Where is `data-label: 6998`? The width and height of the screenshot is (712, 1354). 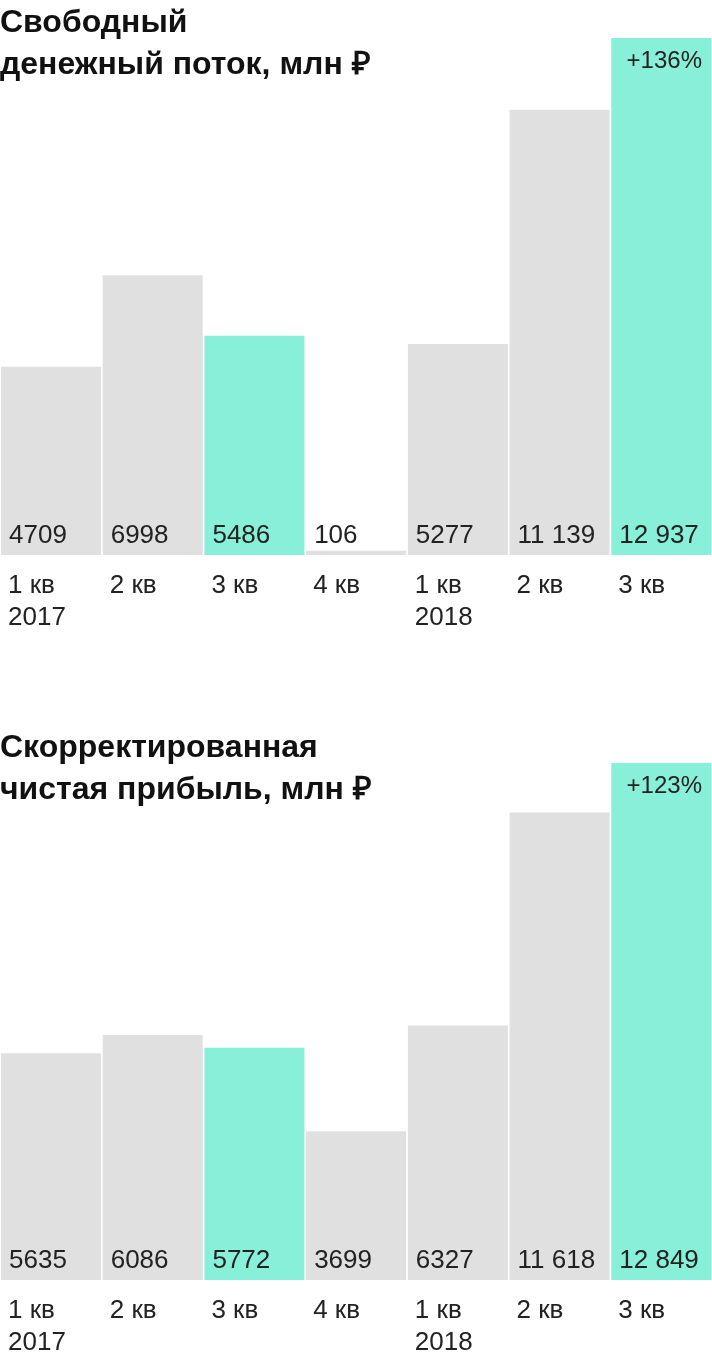
data-label: 6998 is located at coordinates (139, 534).